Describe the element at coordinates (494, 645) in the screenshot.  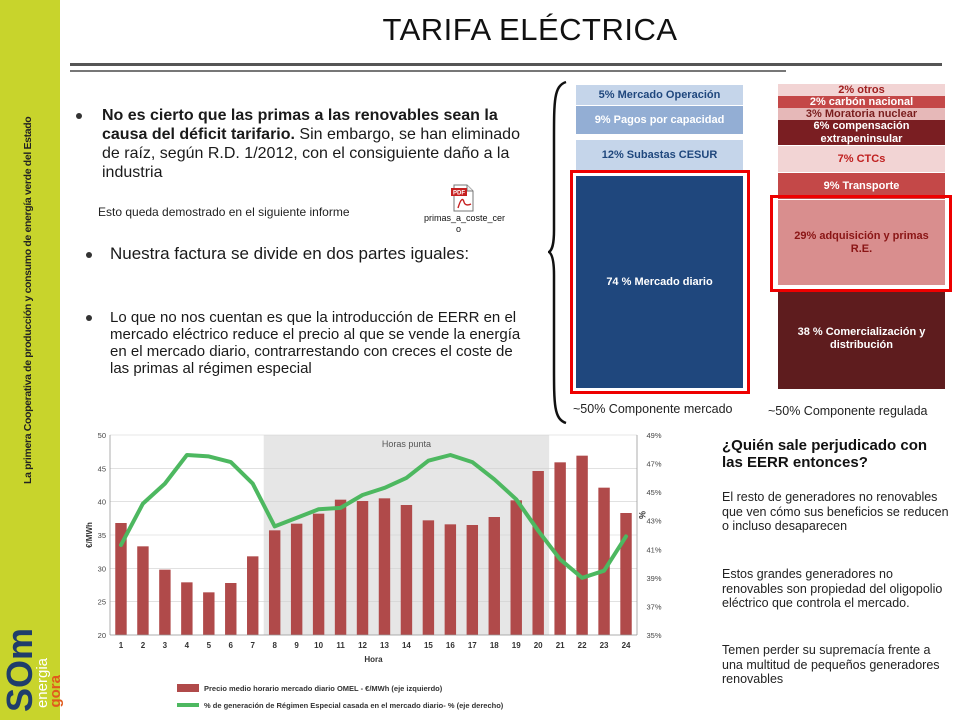
I see `x-tick-label: 18` at that location.